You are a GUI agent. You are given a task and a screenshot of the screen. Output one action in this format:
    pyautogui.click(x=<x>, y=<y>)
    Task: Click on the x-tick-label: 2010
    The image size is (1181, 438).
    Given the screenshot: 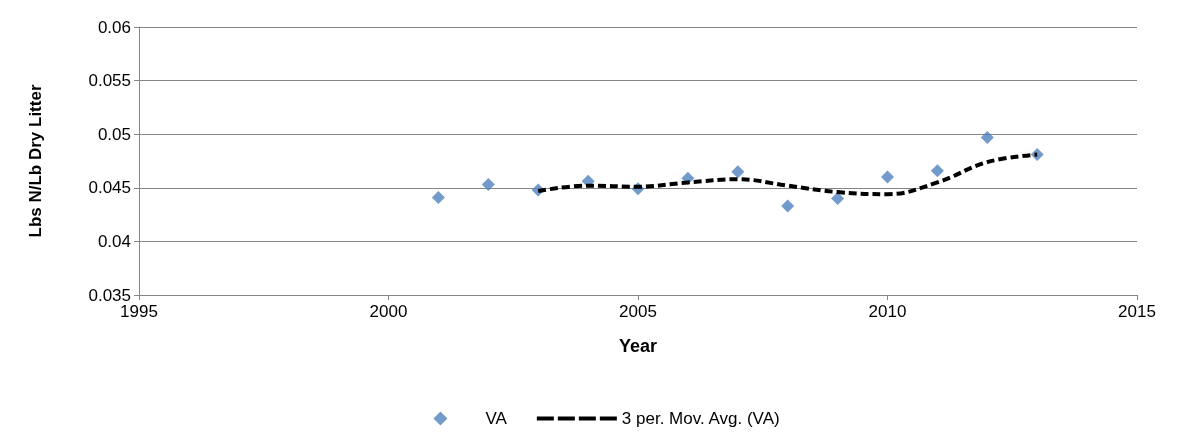 What is the action you would take?
    pyautogui.click(x=887, y=311)
    